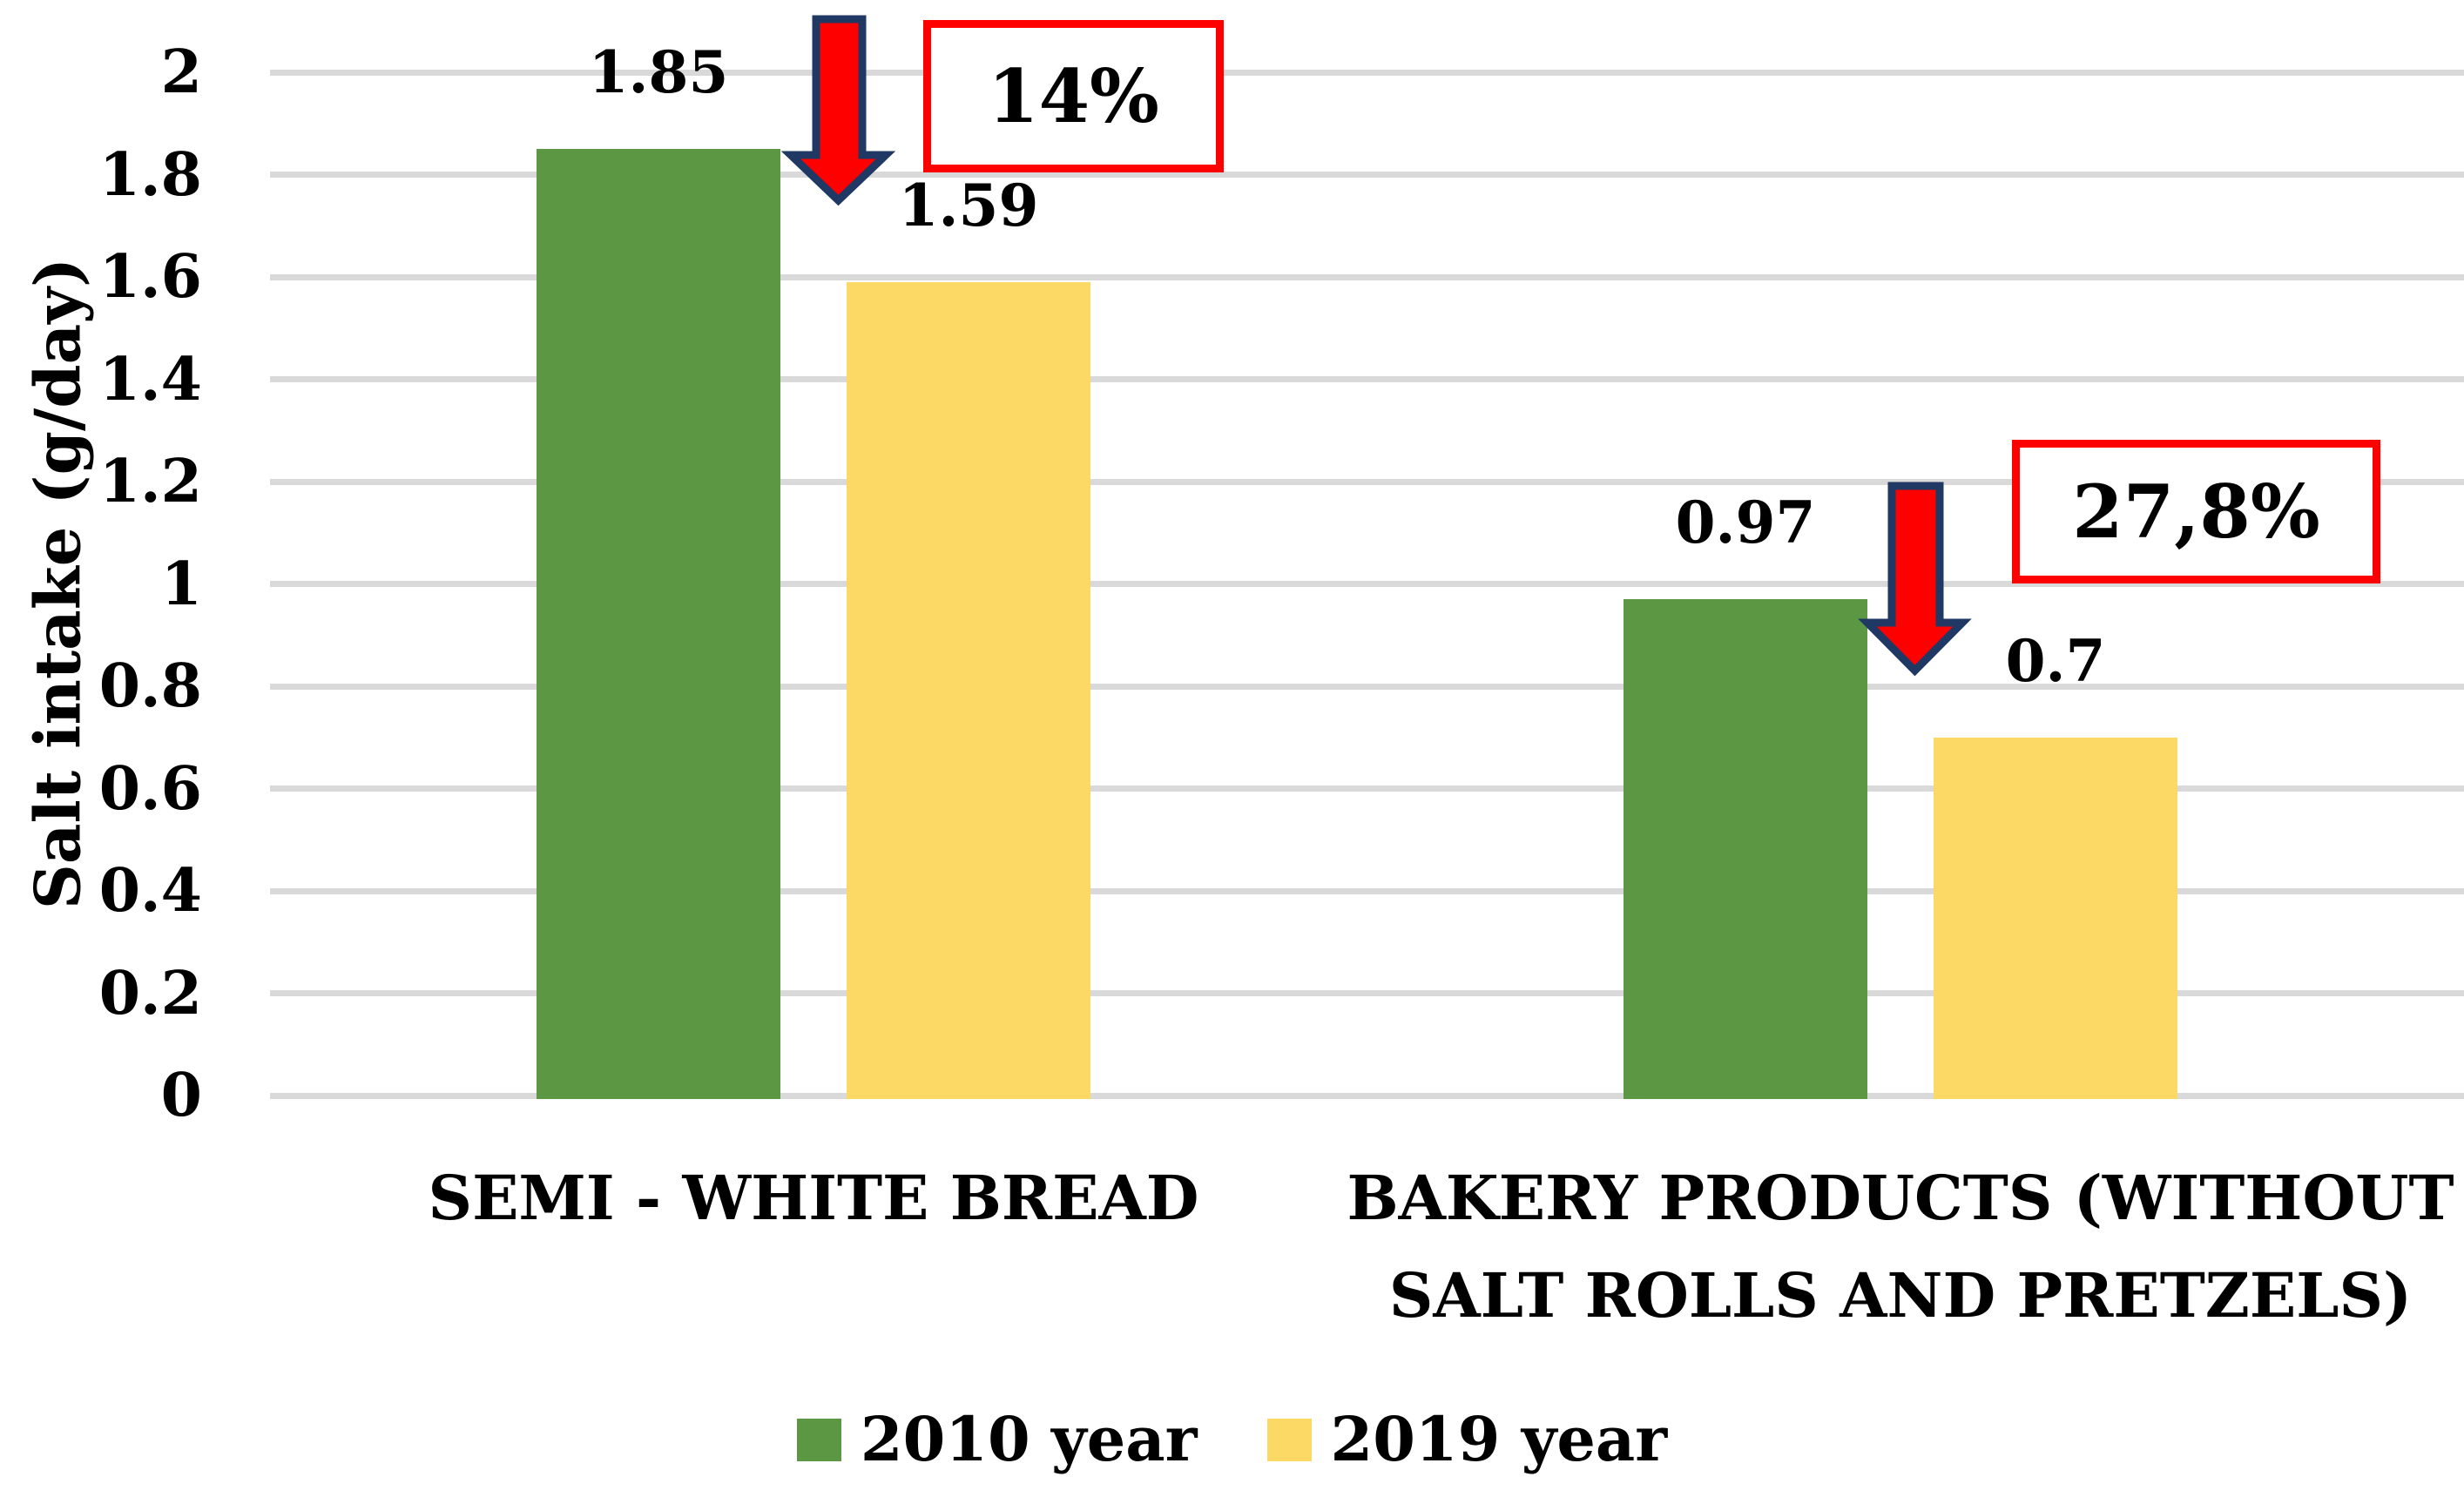  I want to click on legend-label: 2010 year, so click(1029, 1439).